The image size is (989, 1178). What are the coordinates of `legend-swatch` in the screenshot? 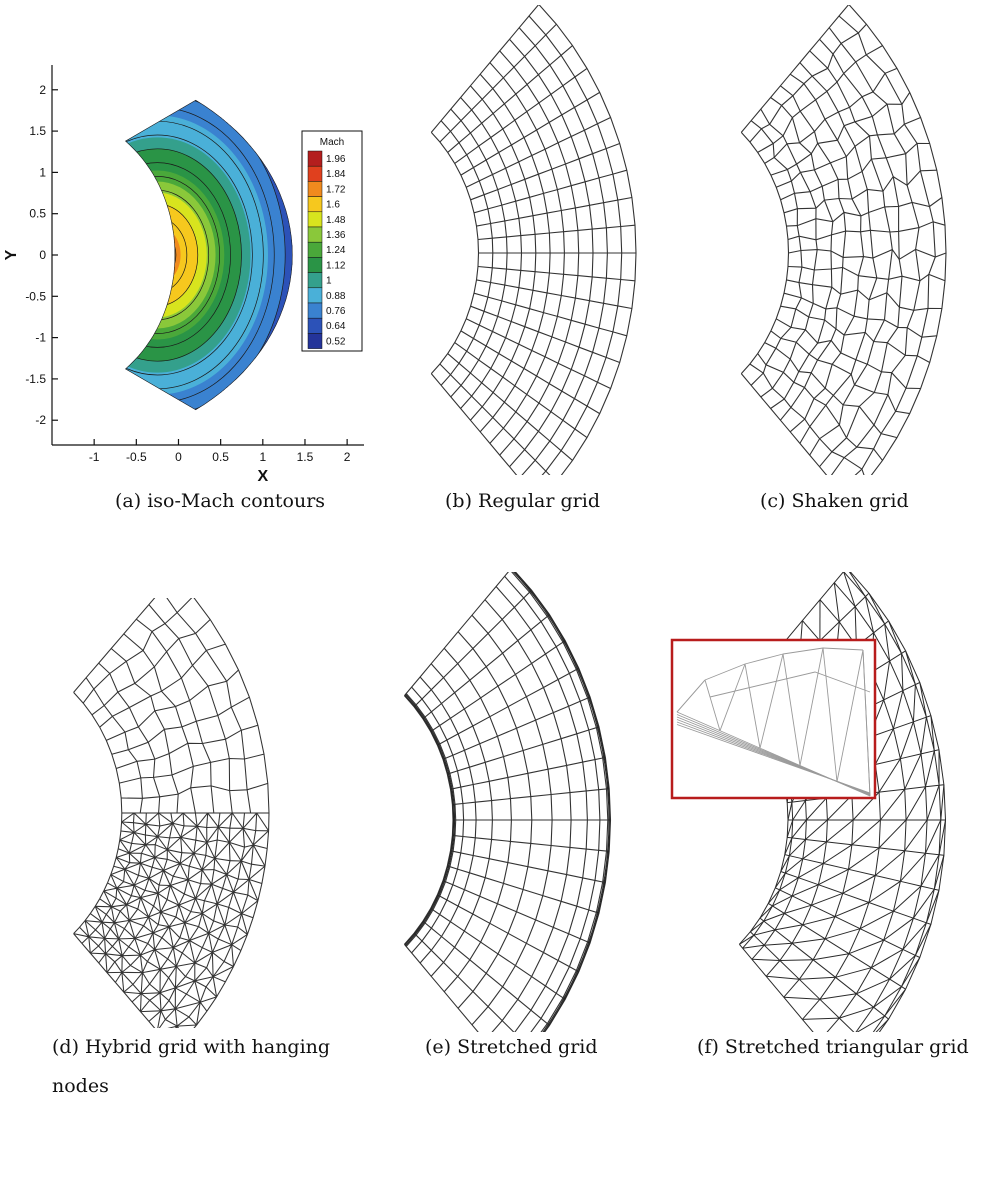 It's located at (315, 295).